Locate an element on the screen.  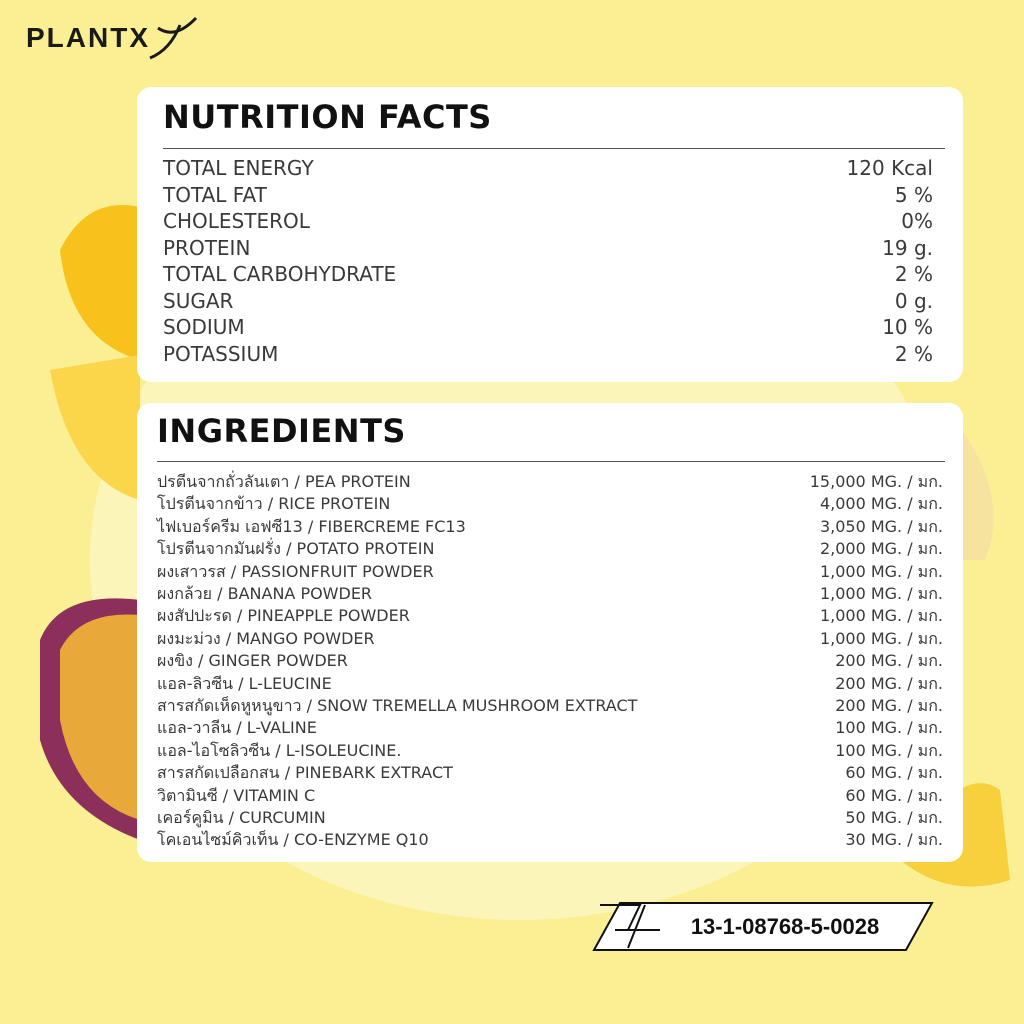
item-name: สารสกัดเปลือกสน / PINEBARK EXTRACT is located at coordinates (305, 773).